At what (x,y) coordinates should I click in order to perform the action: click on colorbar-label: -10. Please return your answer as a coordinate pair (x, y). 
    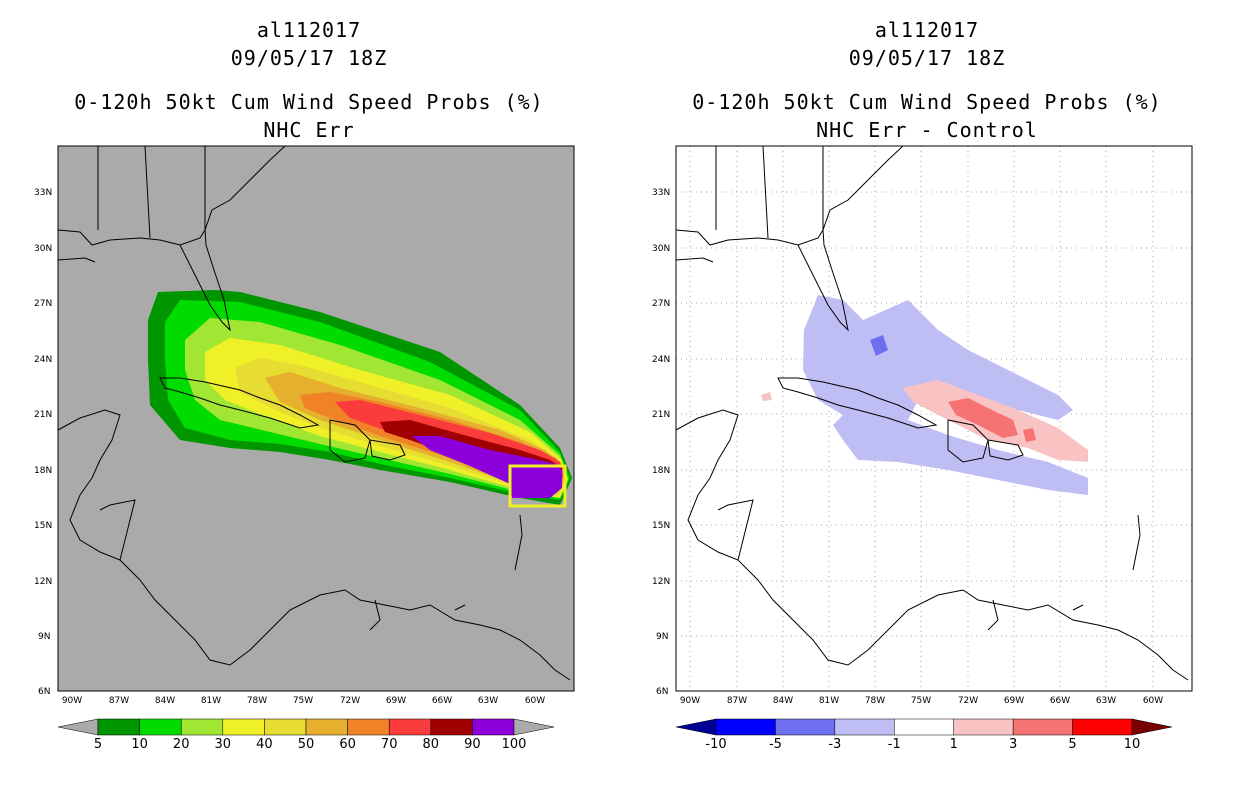
    Looking at the image, I should click on (715, 744).